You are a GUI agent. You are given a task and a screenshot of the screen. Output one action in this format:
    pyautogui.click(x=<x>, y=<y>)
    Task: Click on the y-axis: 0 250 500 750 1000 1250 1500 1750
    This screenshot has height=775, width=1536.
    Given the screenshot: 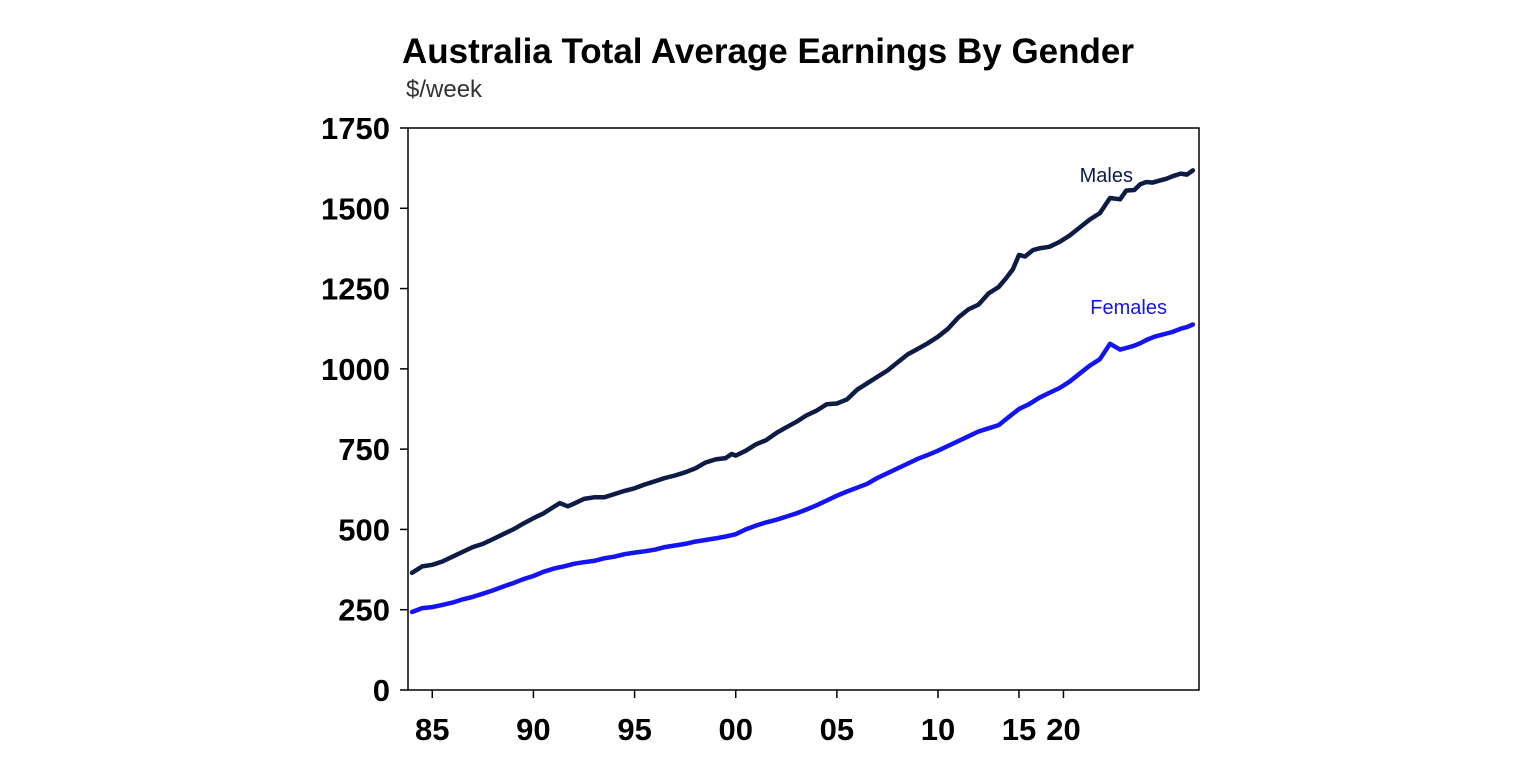 What is the action you would take?
    pyautogui.click(x=364, y=409)
    